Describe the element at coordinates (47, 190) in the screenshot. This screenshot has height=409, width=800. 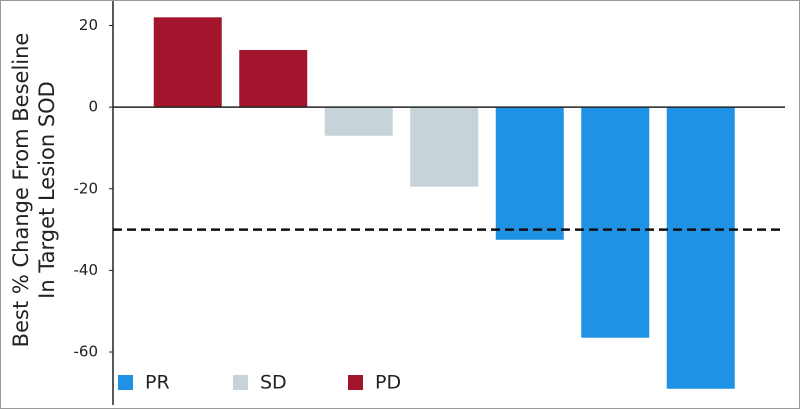
I see `y-label-line: In Target Lesion SOD` at that location.